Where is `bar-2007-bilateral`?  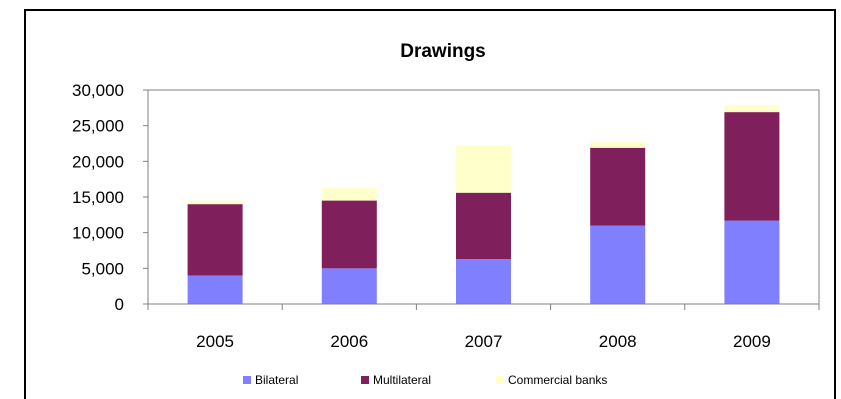 bar-2007-bilateral is located at coordinates (483, 281).